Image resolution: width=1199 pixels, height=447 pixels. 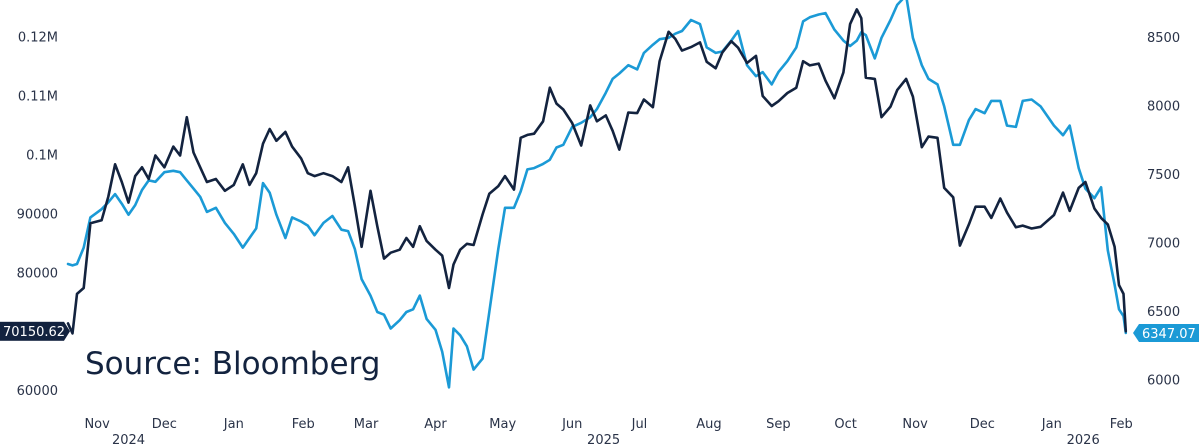 I want to click on x-axis-tick-label: Jul, so click(x=639, y=424).